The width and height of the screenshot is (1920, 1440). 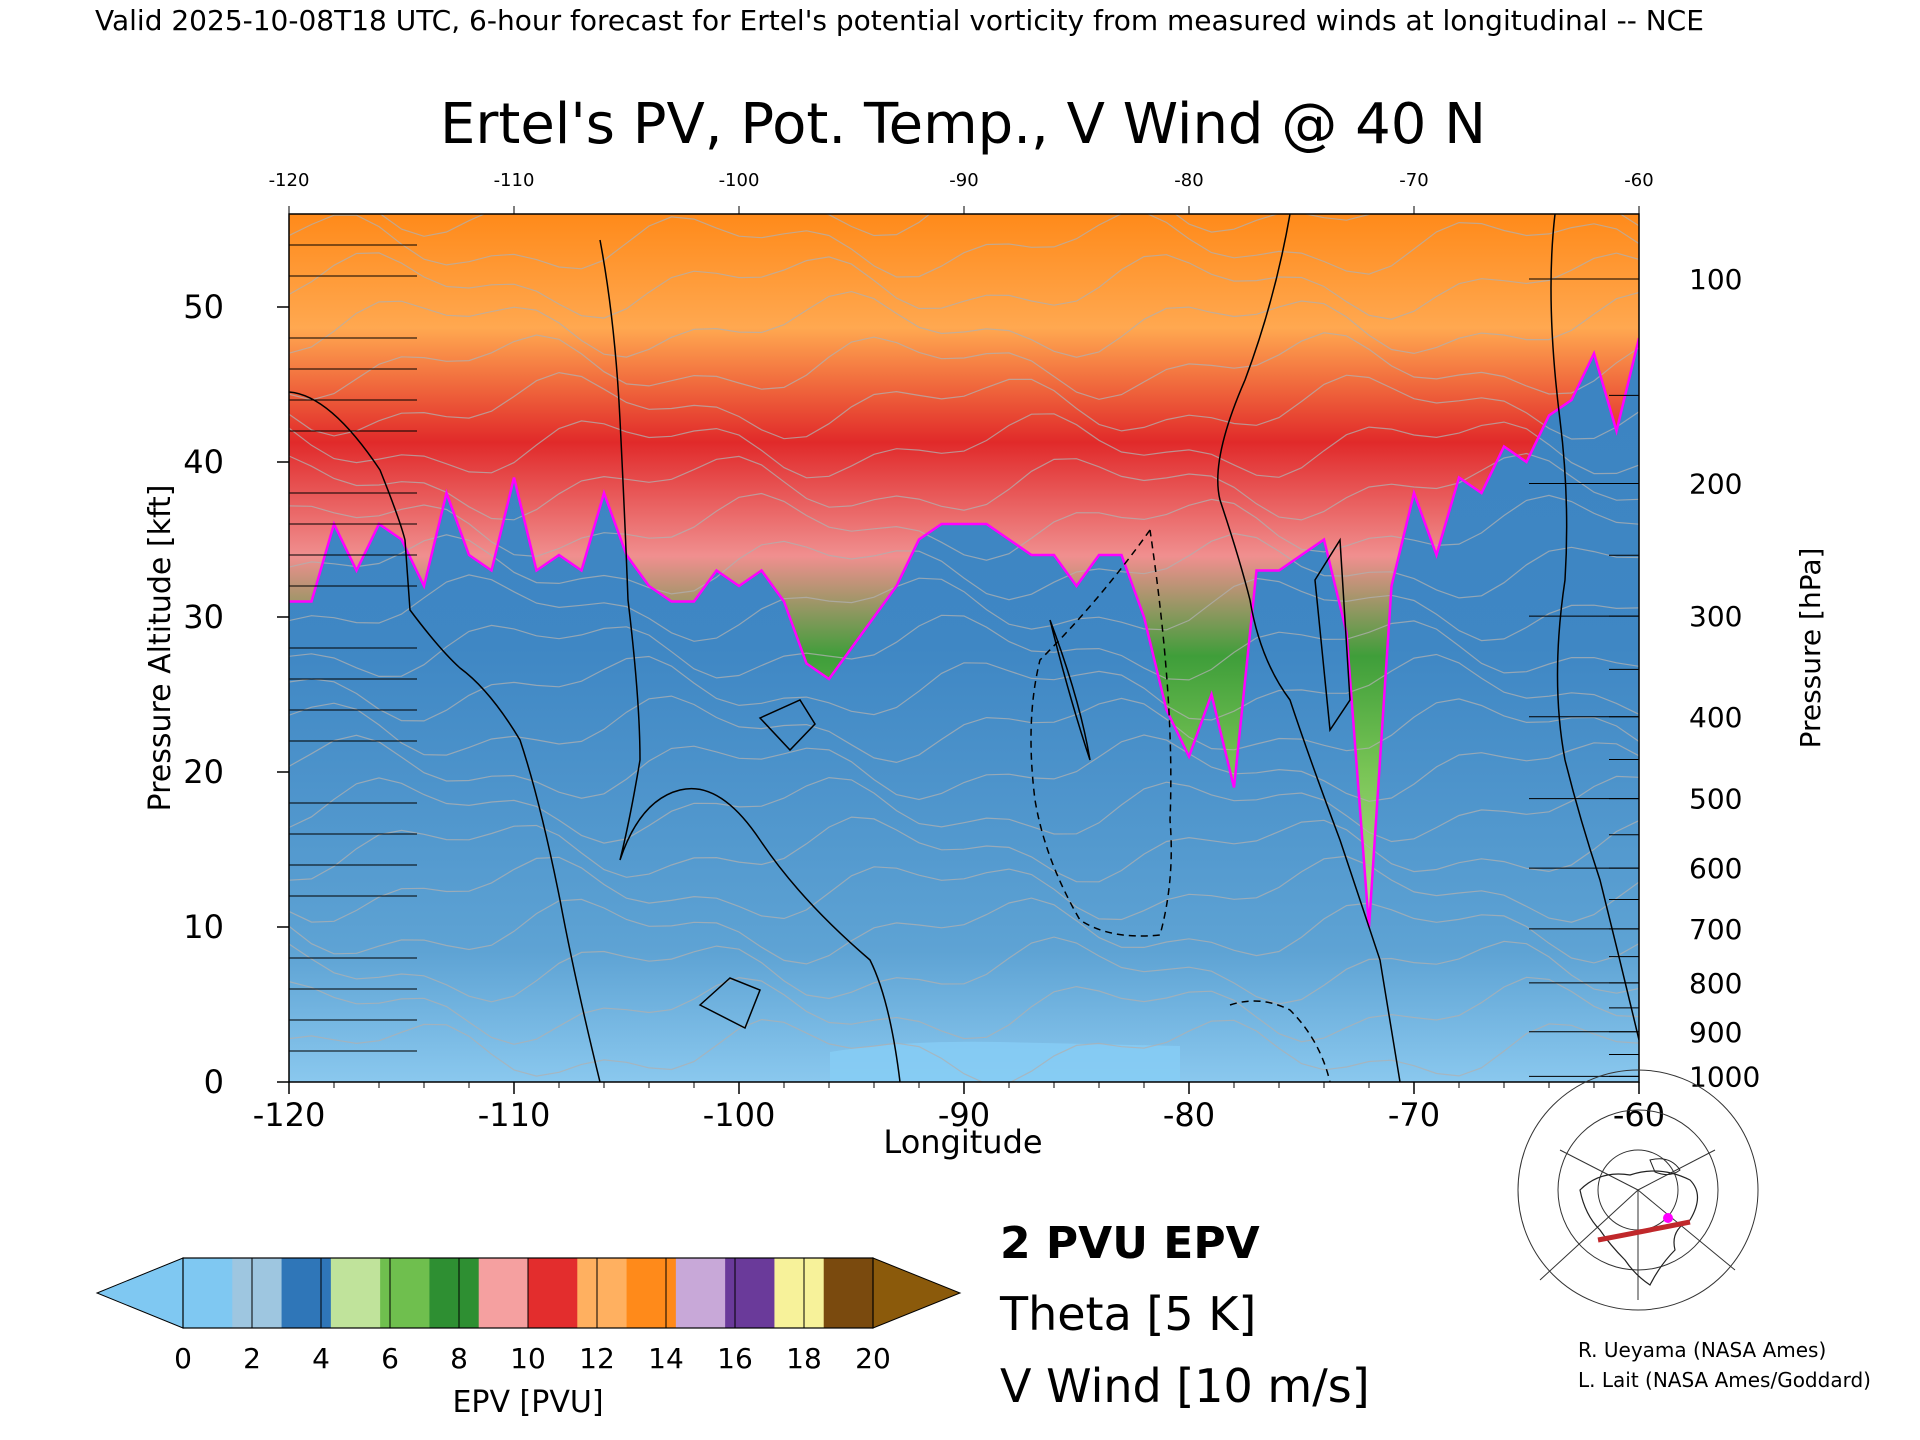 What do you see at coordinates (1810, 648) in the screenshot?
I see `y2-axis-label: Pressure [hPa]` at bounding box center [1810, 648].